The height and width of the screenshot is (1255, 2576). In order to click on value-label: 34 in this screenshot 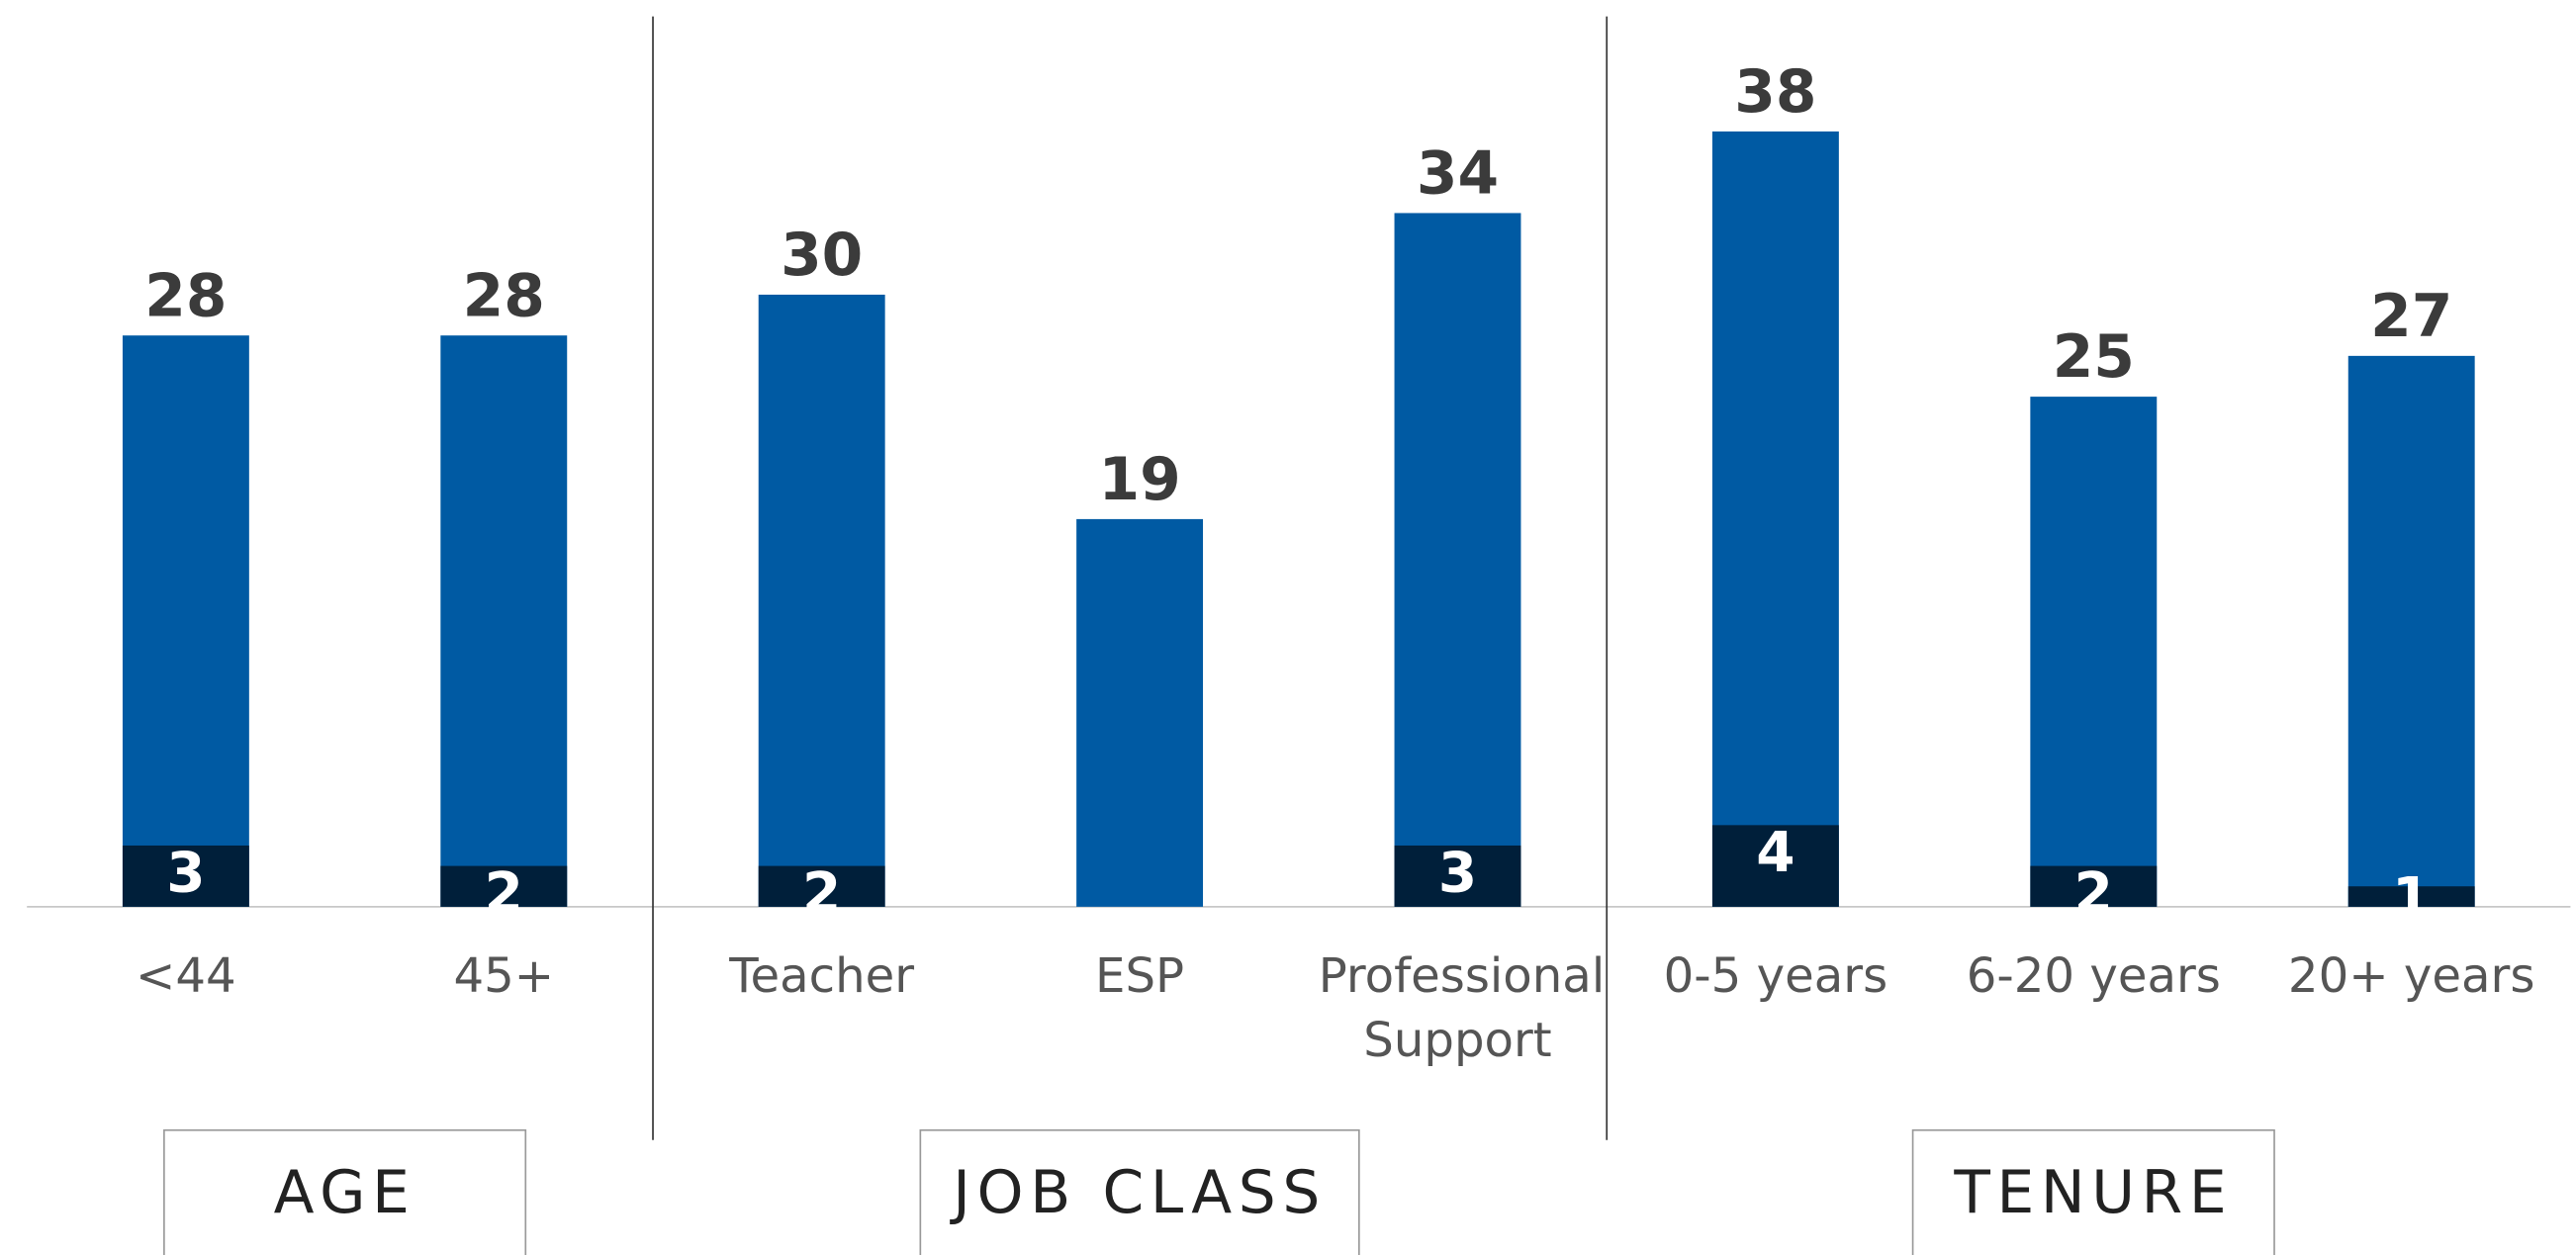, I will do `click(1458, 174)`.